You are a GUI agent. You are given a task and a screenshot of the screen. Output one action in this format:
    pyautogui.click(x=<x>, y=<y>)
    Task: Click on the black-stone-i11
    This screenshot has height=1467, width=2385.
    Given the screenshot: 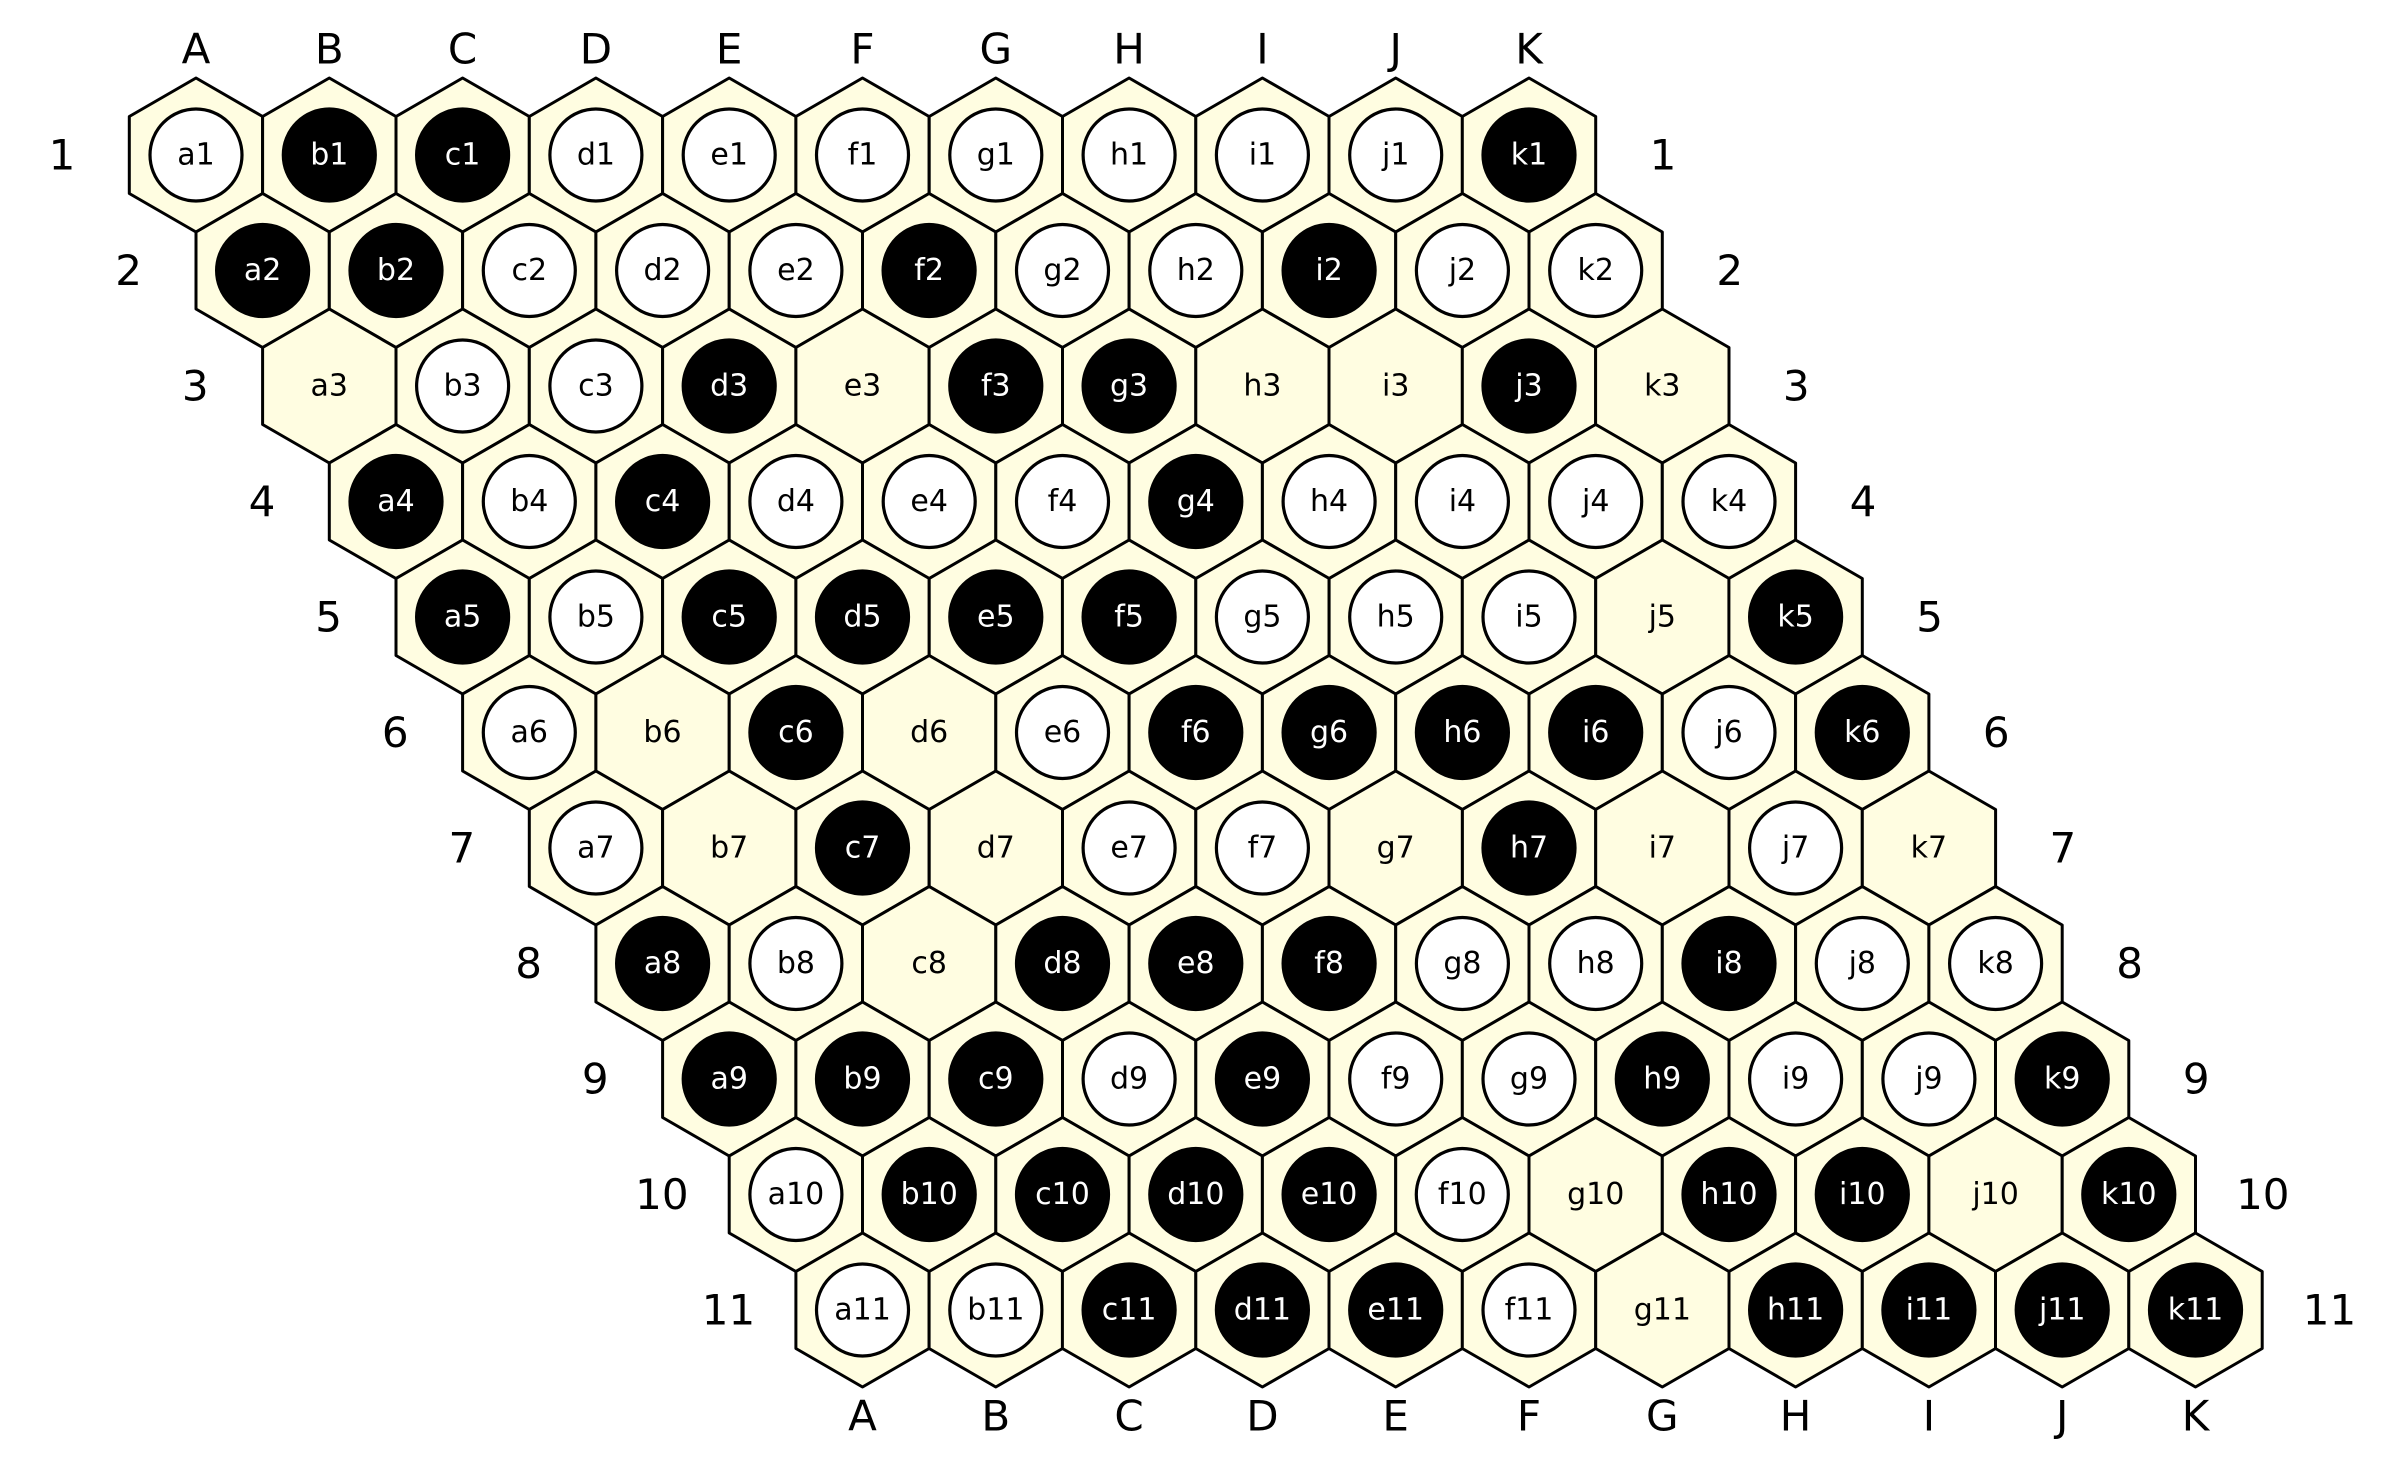 What is the action you would take?
    pyautogui.click(x=1929, y=1310)
    